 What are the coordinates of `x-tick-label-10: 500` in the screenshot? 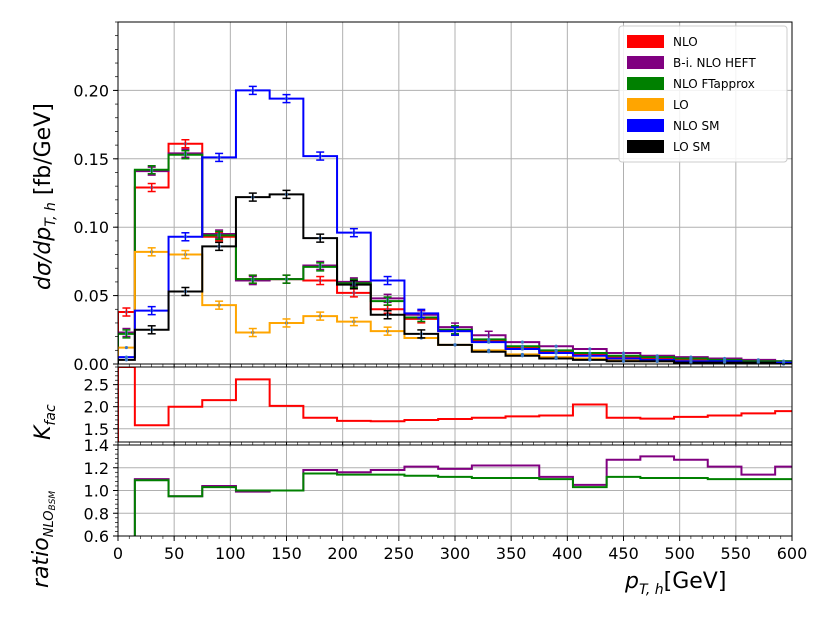 It's located at (679, 553).